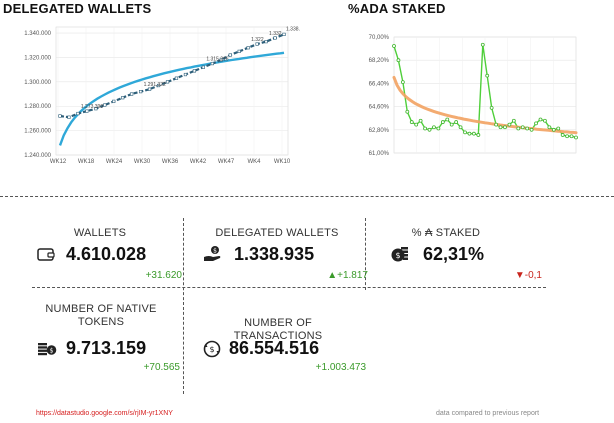 This screenshot has height=423, width=614. Describe the element at coordinates (257, 40) in the screenshot. I see `point-label: 1.322` at that location.